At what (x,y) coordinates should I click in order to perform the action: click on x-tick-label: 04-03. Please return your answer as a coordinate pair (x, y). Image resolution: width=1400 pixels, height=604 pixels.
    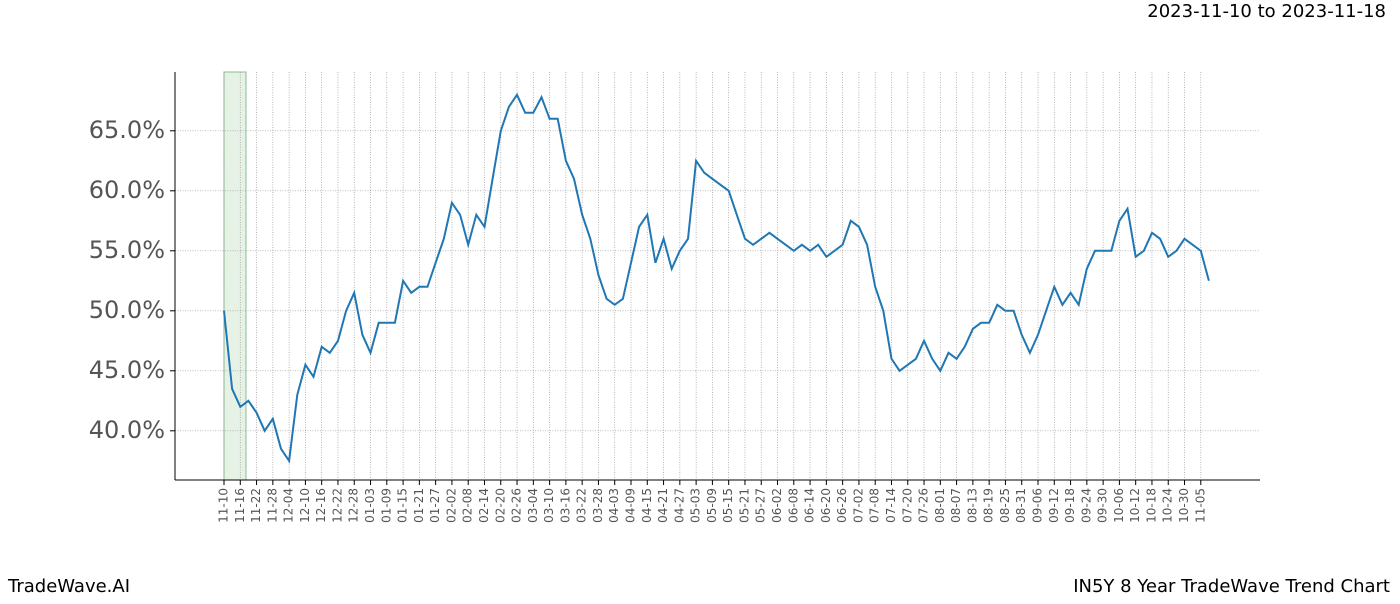
    Looking at the image, I should click on (614, 505).